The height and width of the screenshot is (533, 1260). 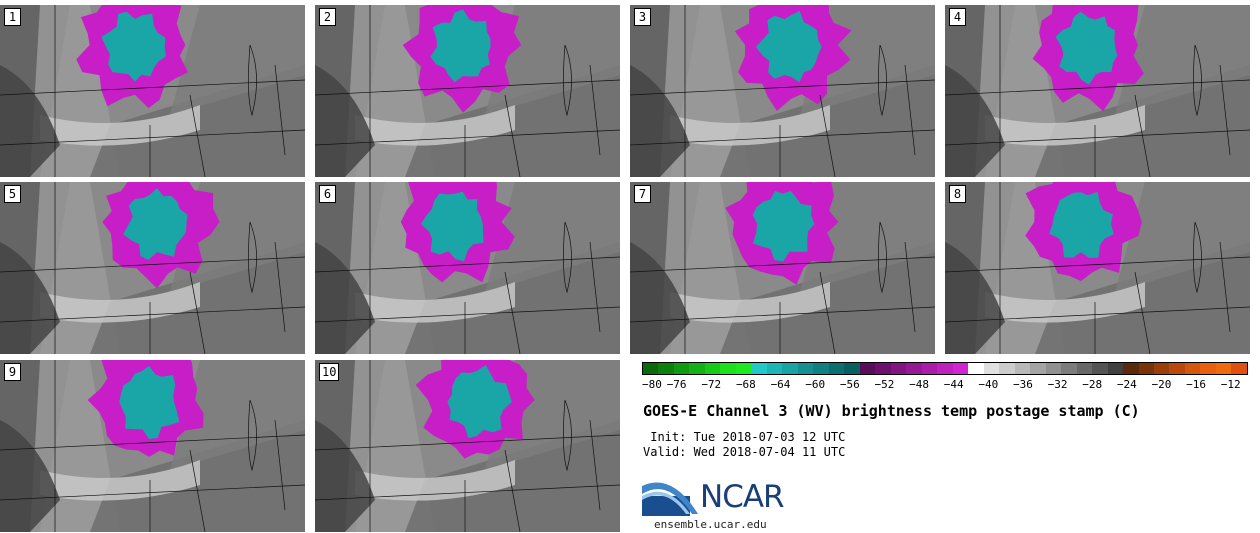 I want to click on ncar-logo: NCAR, so click(x=717, y=497).